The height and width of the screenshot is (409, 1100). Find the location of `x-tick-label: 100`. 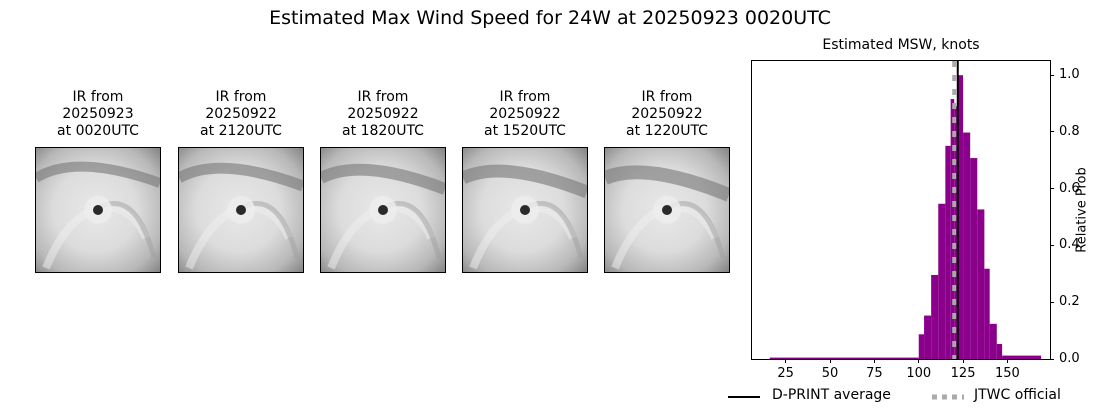

x-tick-label: 100 is located at coordinates (919, 373).